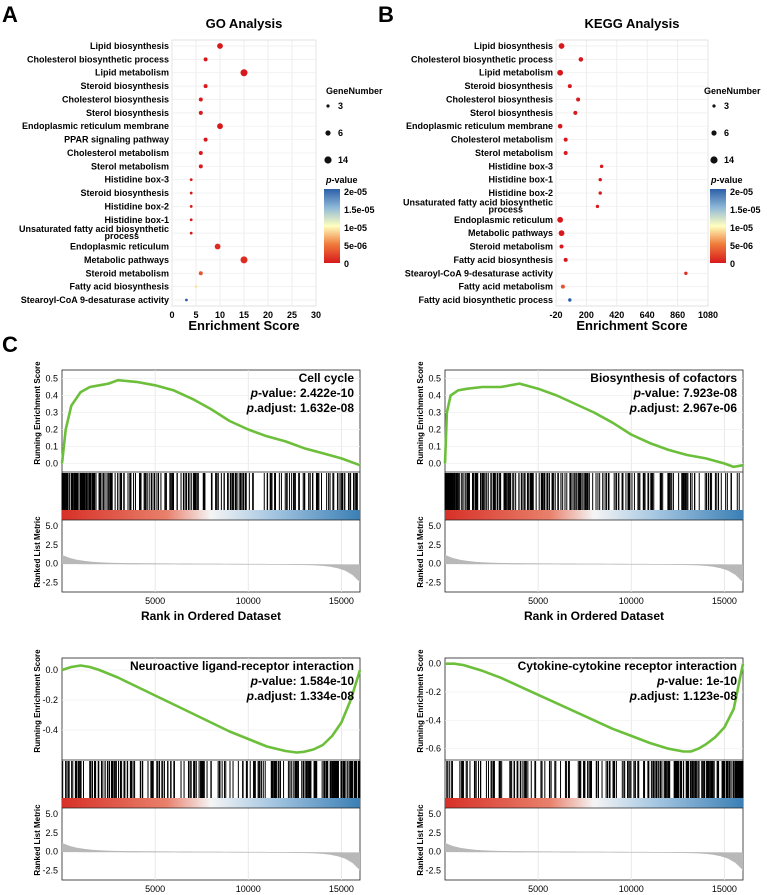  Describe the element at coordinates (136, 180) in the screenshot. I see `go-category-label: Histidine box-3` at that location.